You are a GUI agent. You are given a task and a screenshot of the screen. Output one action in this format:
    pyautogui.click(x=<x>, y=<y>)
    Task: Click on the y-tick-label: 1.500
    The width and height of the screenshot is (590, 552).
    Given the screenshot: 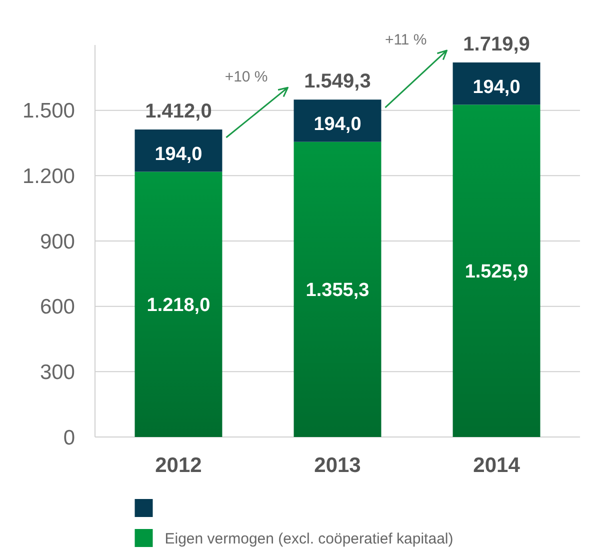 What is the action you would take?
    pyautogui.click(x=48, y=111)
    